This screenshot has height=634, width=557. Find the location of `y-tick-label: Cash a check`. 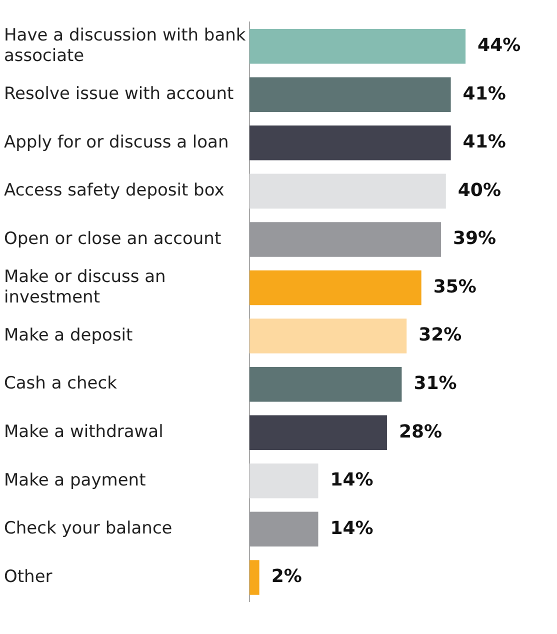

y-tick-label: Cash a check is located at coordinates (61, 384).